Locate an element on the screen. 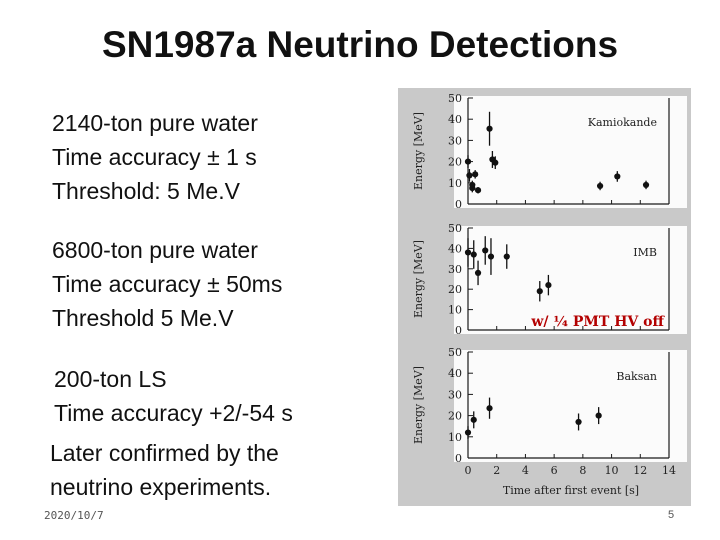 This screenshot has width=720, height=540. x-tick-label: 12 is located at coordinates (640, 470).